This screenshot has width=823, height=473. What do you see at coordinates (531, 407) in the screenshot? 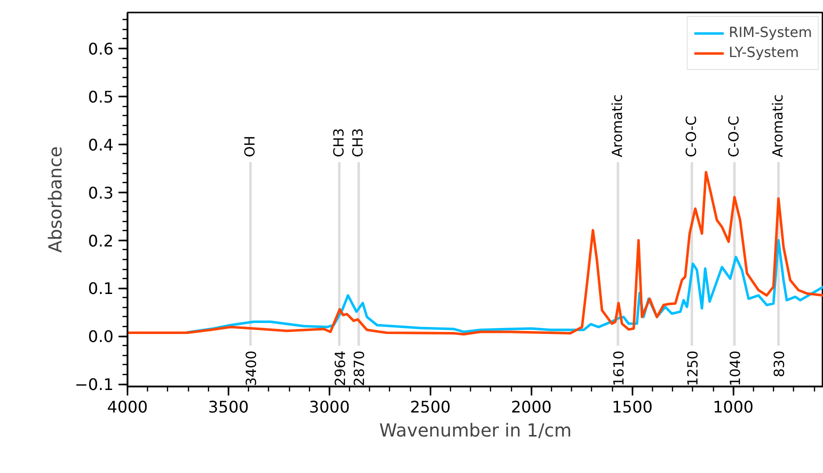
I see `x-tick-label: 2000` at bounding box center [531, 407].